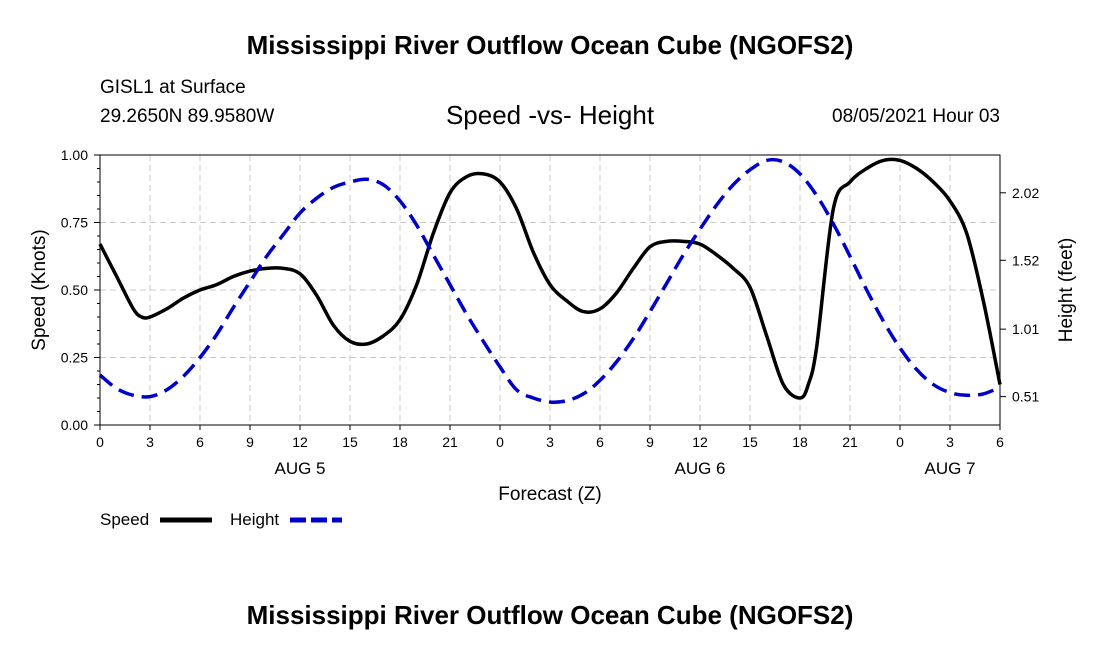 The height and width of the screenshot is (650, 1100). I want to click on y-left-tick-label: 0.75, so click(74, 223).